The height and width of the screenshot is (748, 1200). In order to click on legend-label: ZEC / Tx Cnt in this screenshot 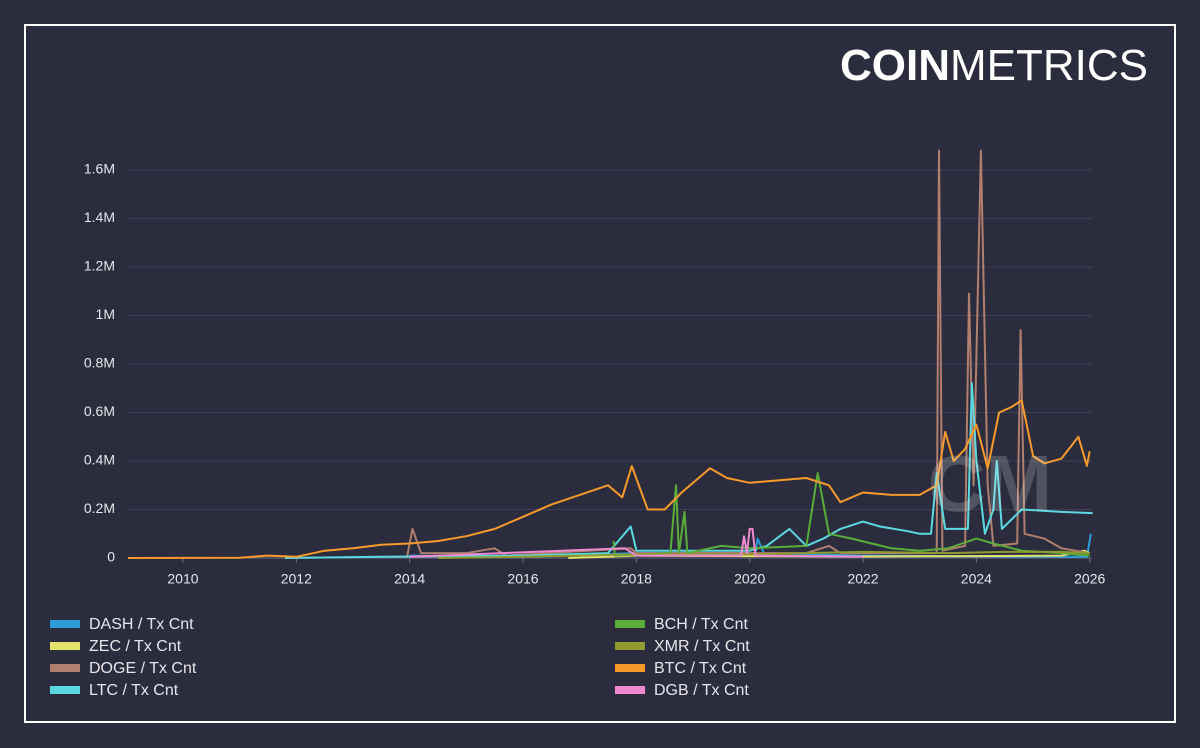, I will do `click(135, 646)`.